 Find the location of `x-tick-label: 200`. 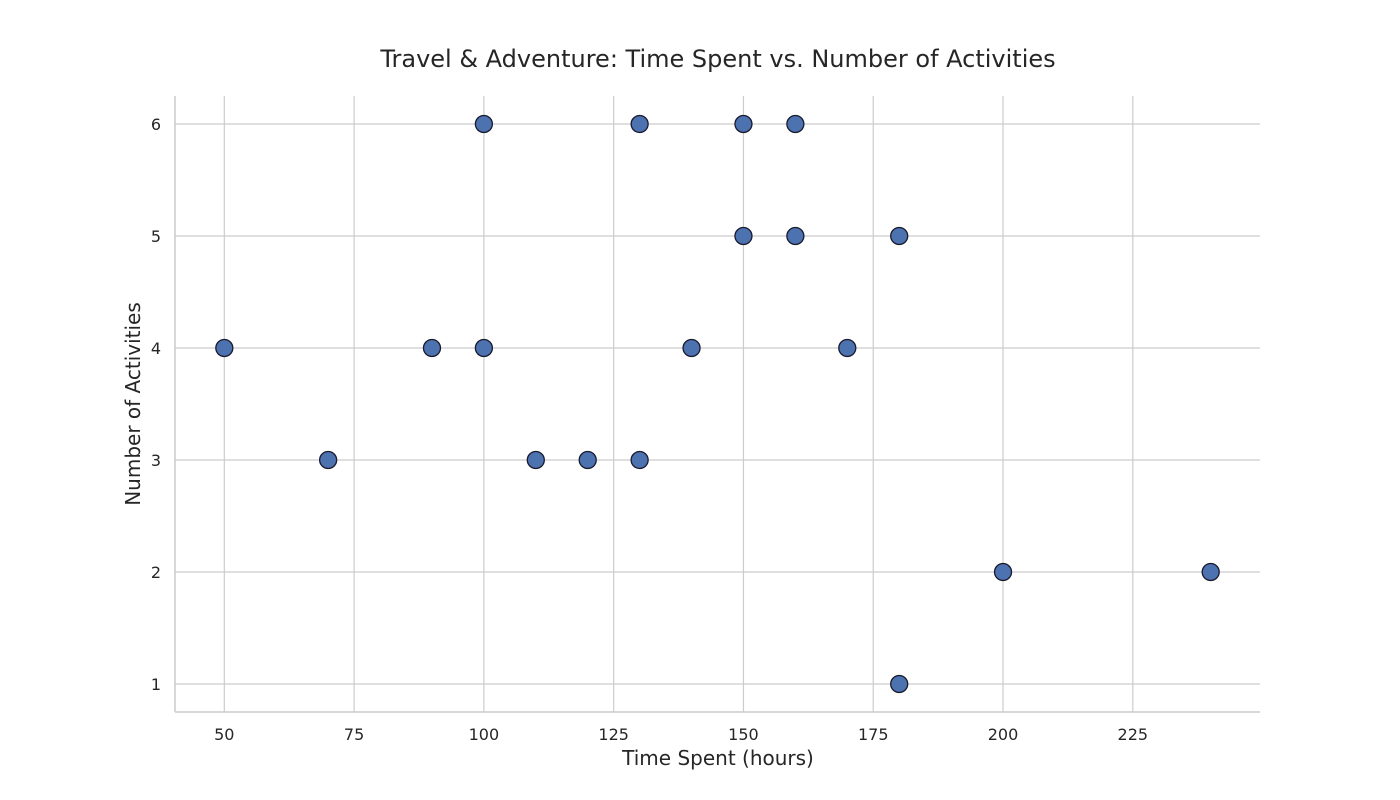

x-tick-label: 200 is located at coordinates (1003, 734).